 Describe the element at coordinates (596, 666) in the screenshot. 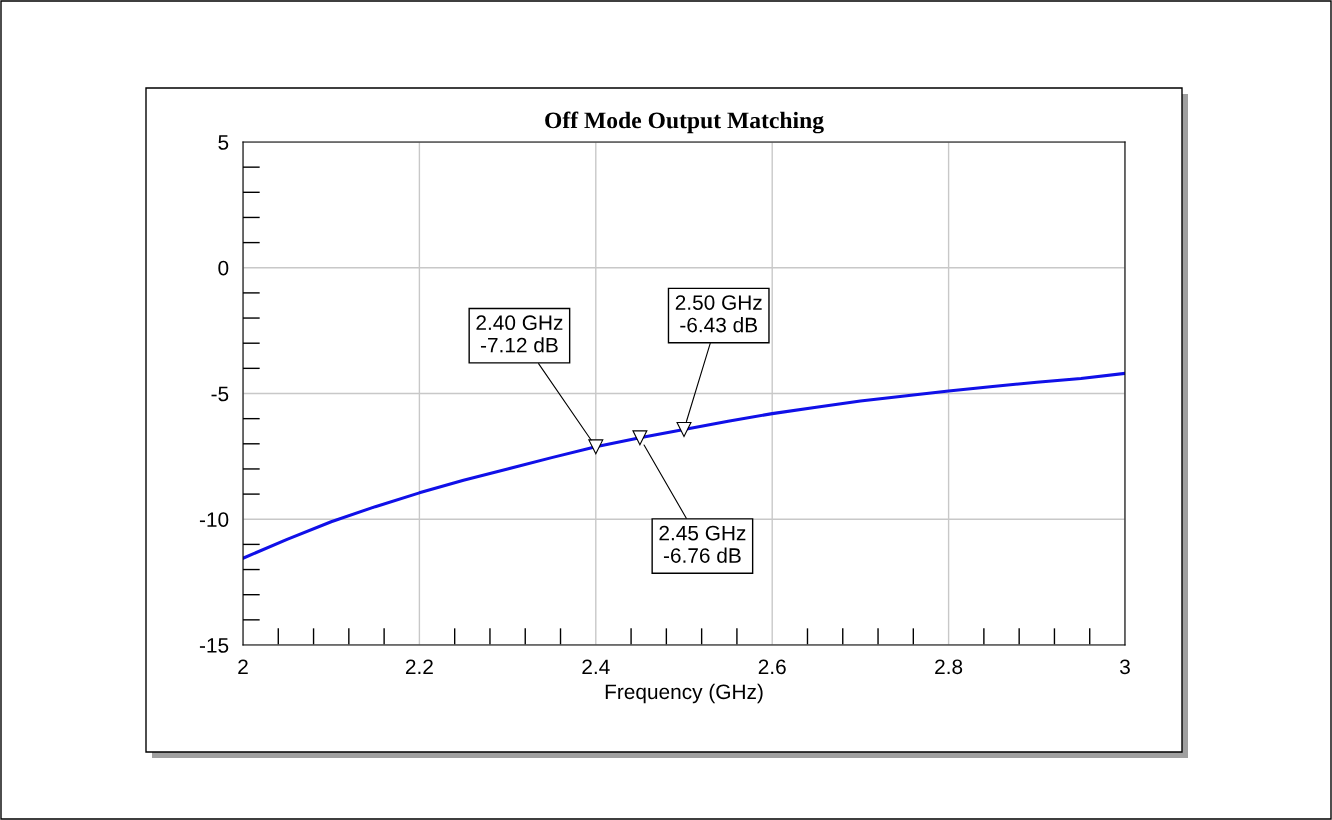

I see `x-tick-label: 2.4` at that location.